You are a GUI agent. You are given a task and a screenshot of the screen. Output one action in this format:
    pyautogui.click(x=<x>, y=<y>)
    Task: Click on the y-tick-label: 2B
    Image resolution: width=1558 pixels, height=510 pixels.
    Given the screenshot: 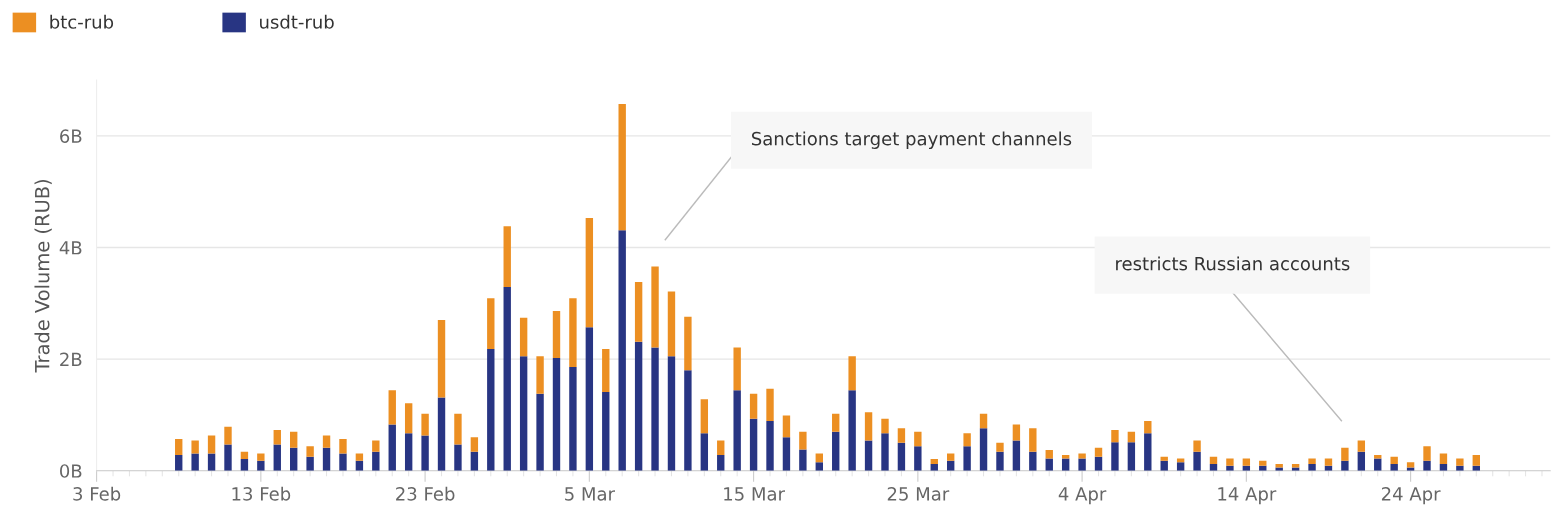 What is the action you would take?
    pyautogui.click(x=71, y=359)
    